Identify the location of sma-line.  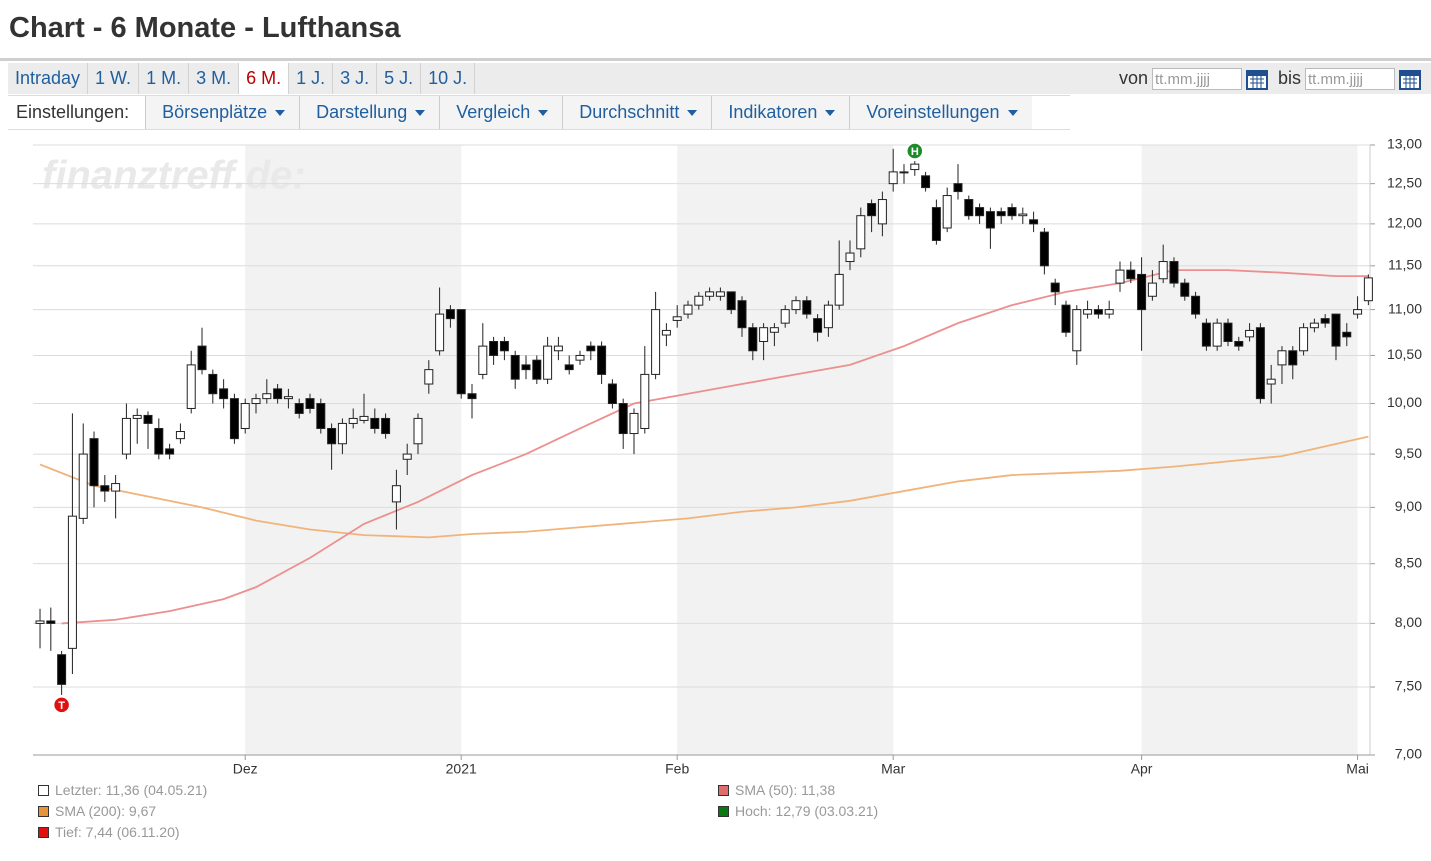
(704, 487).